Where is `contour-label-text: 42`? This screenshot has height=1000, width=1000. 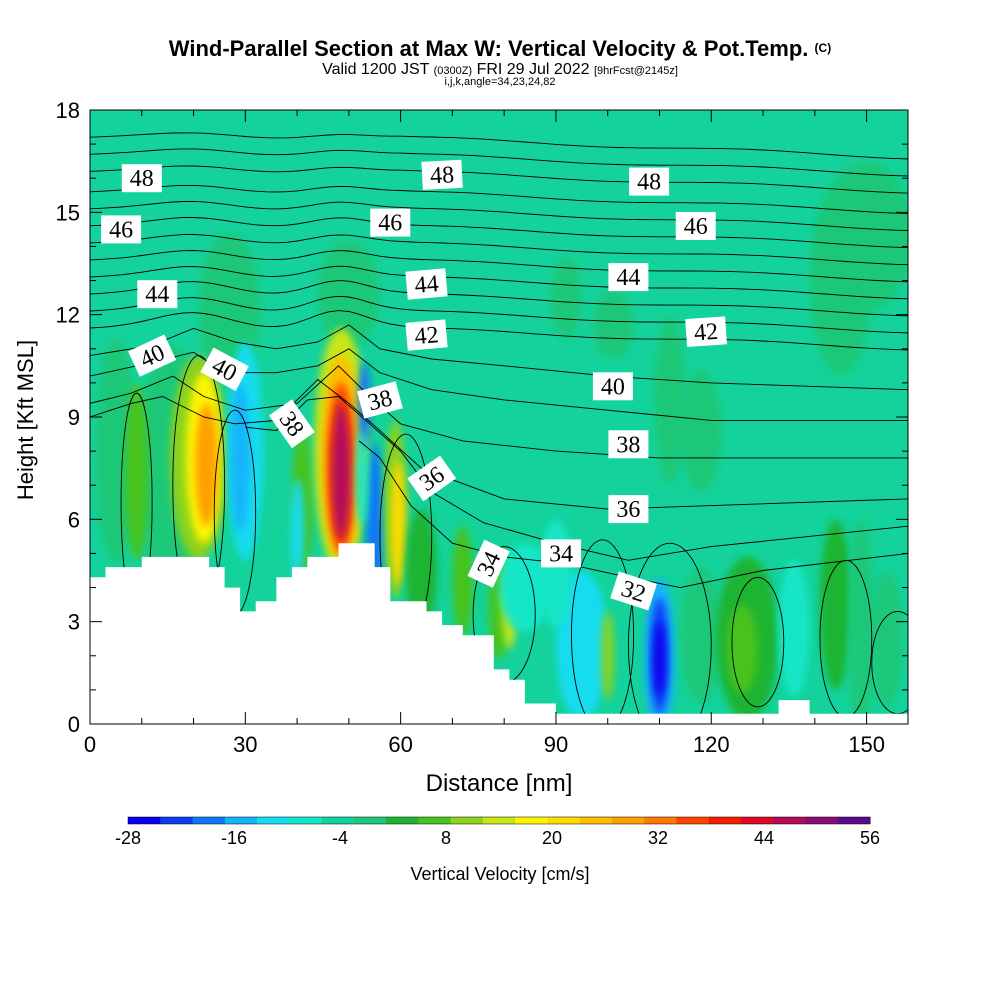
contour-label-text: 42 is located at coordinates (706, 333).